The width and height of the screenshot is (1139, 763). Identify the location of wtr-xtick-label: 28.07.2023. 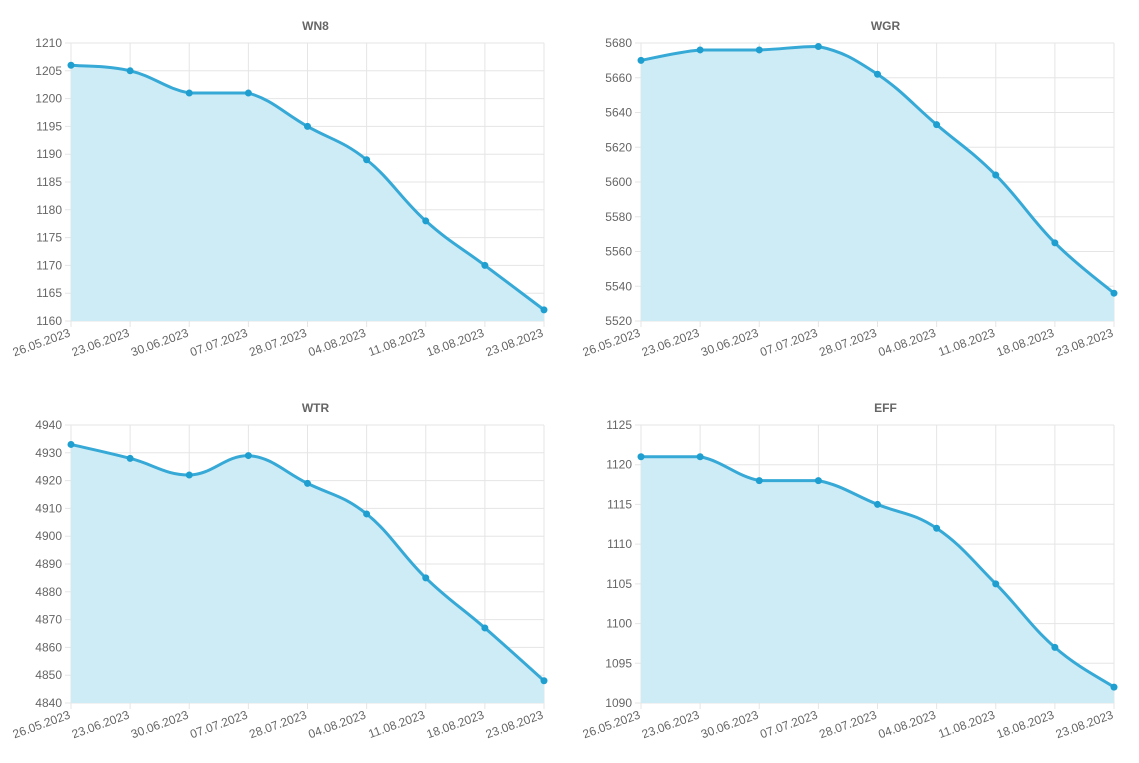
(278, 725).